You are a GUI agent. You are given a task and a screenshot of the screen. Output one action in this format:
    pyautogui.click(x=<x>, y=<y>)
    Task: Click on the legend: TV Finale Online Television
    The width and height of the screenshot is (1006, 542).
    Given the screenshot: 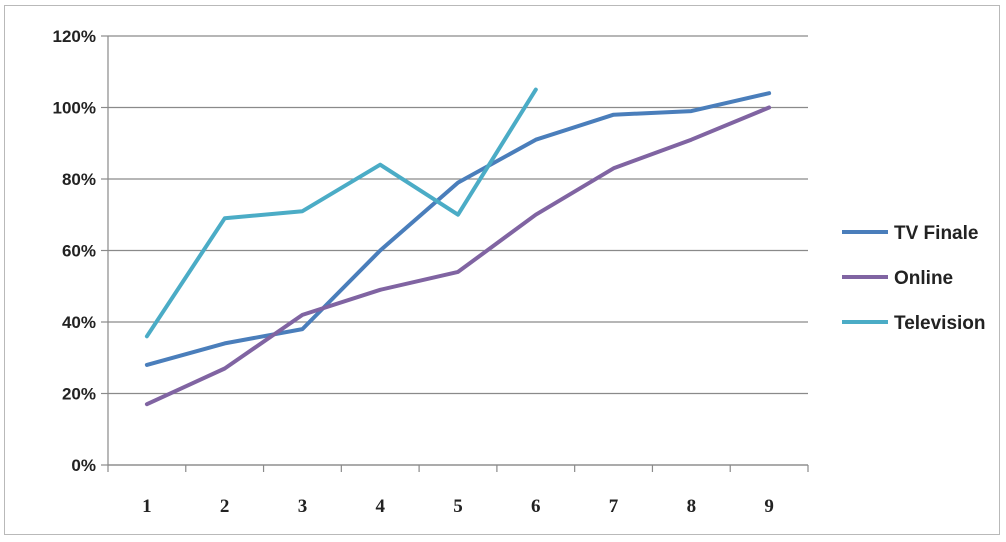 What is the action you would take?
    pyautogui.click(x=914, y=278)
    